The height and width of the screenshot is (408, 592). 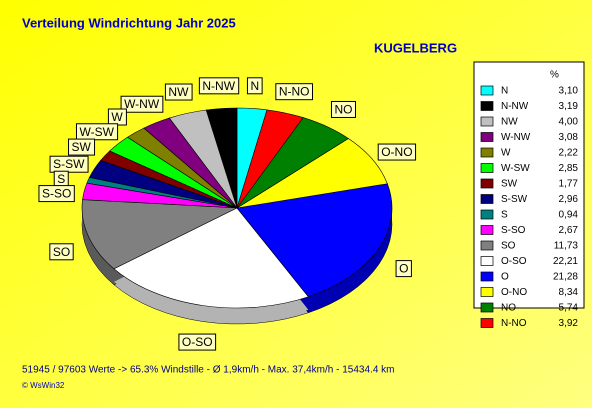 I want to click on slice-label-text: S-SO, so click(x=56, y=194).